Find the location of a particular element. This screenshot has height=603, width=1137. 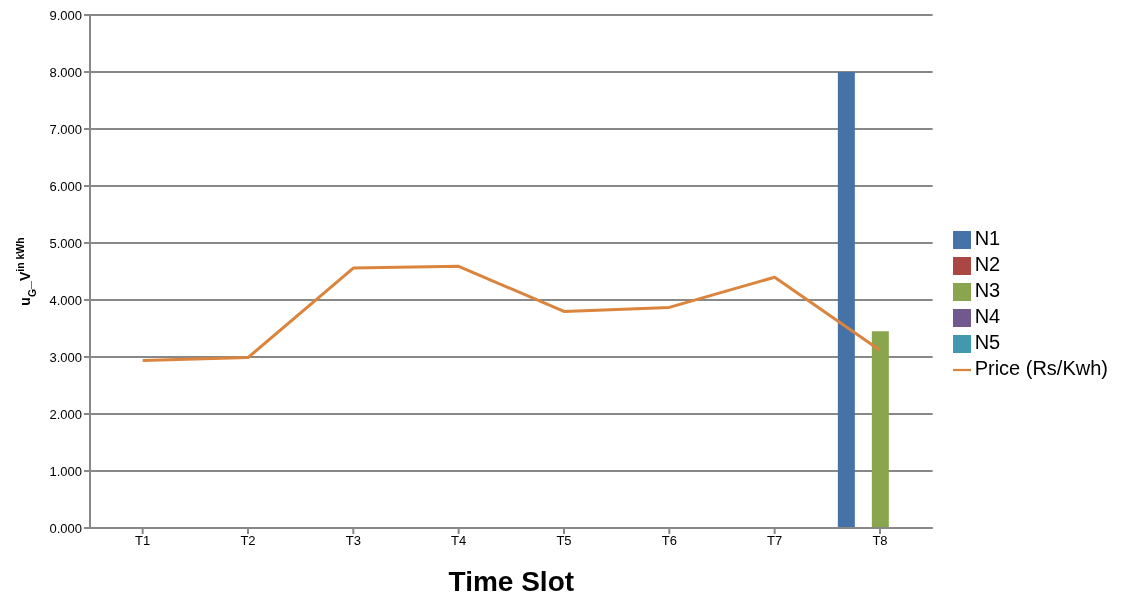

x-tick-label: T4 is located at coordinates (459, 541).